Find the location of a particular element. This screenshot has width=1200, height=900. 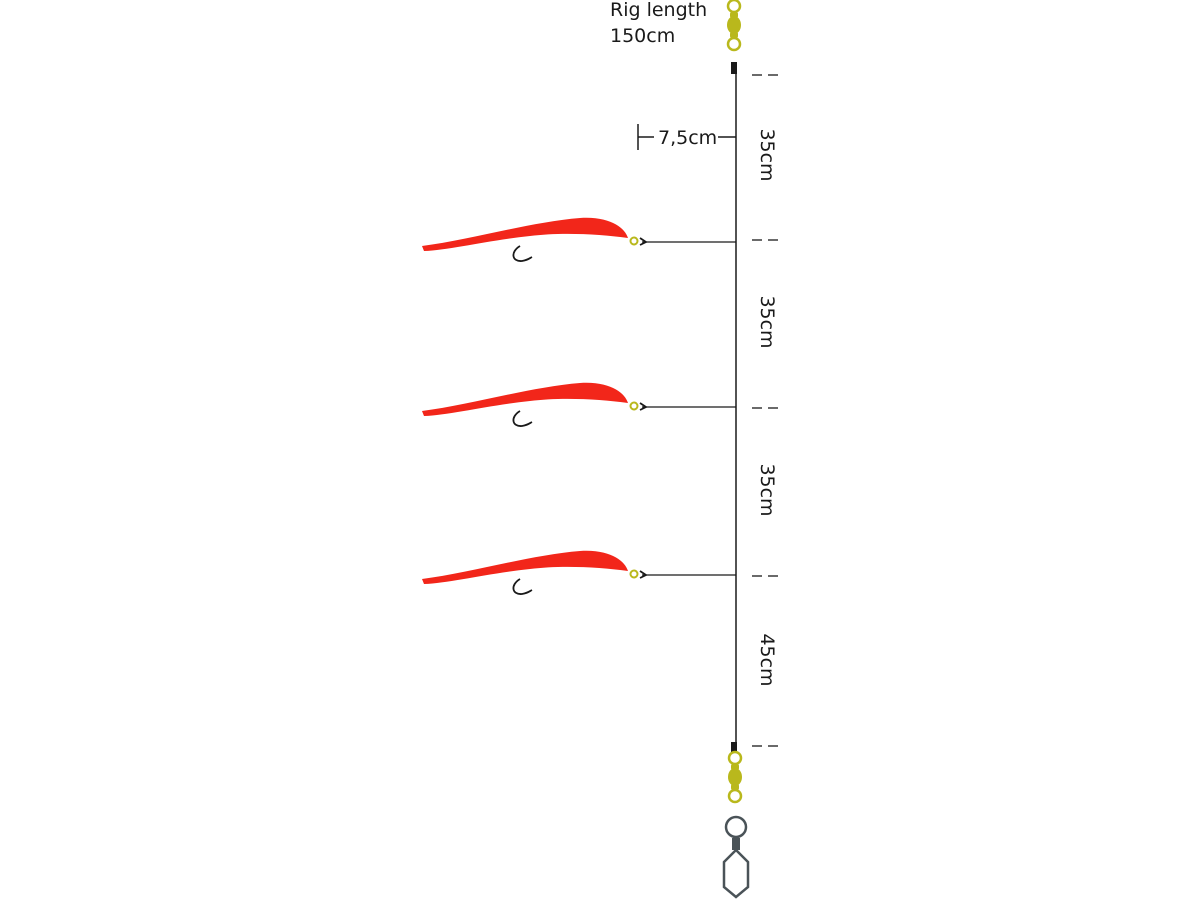

snood-length-label: 7,5cm is located at coordinates (687, 138).